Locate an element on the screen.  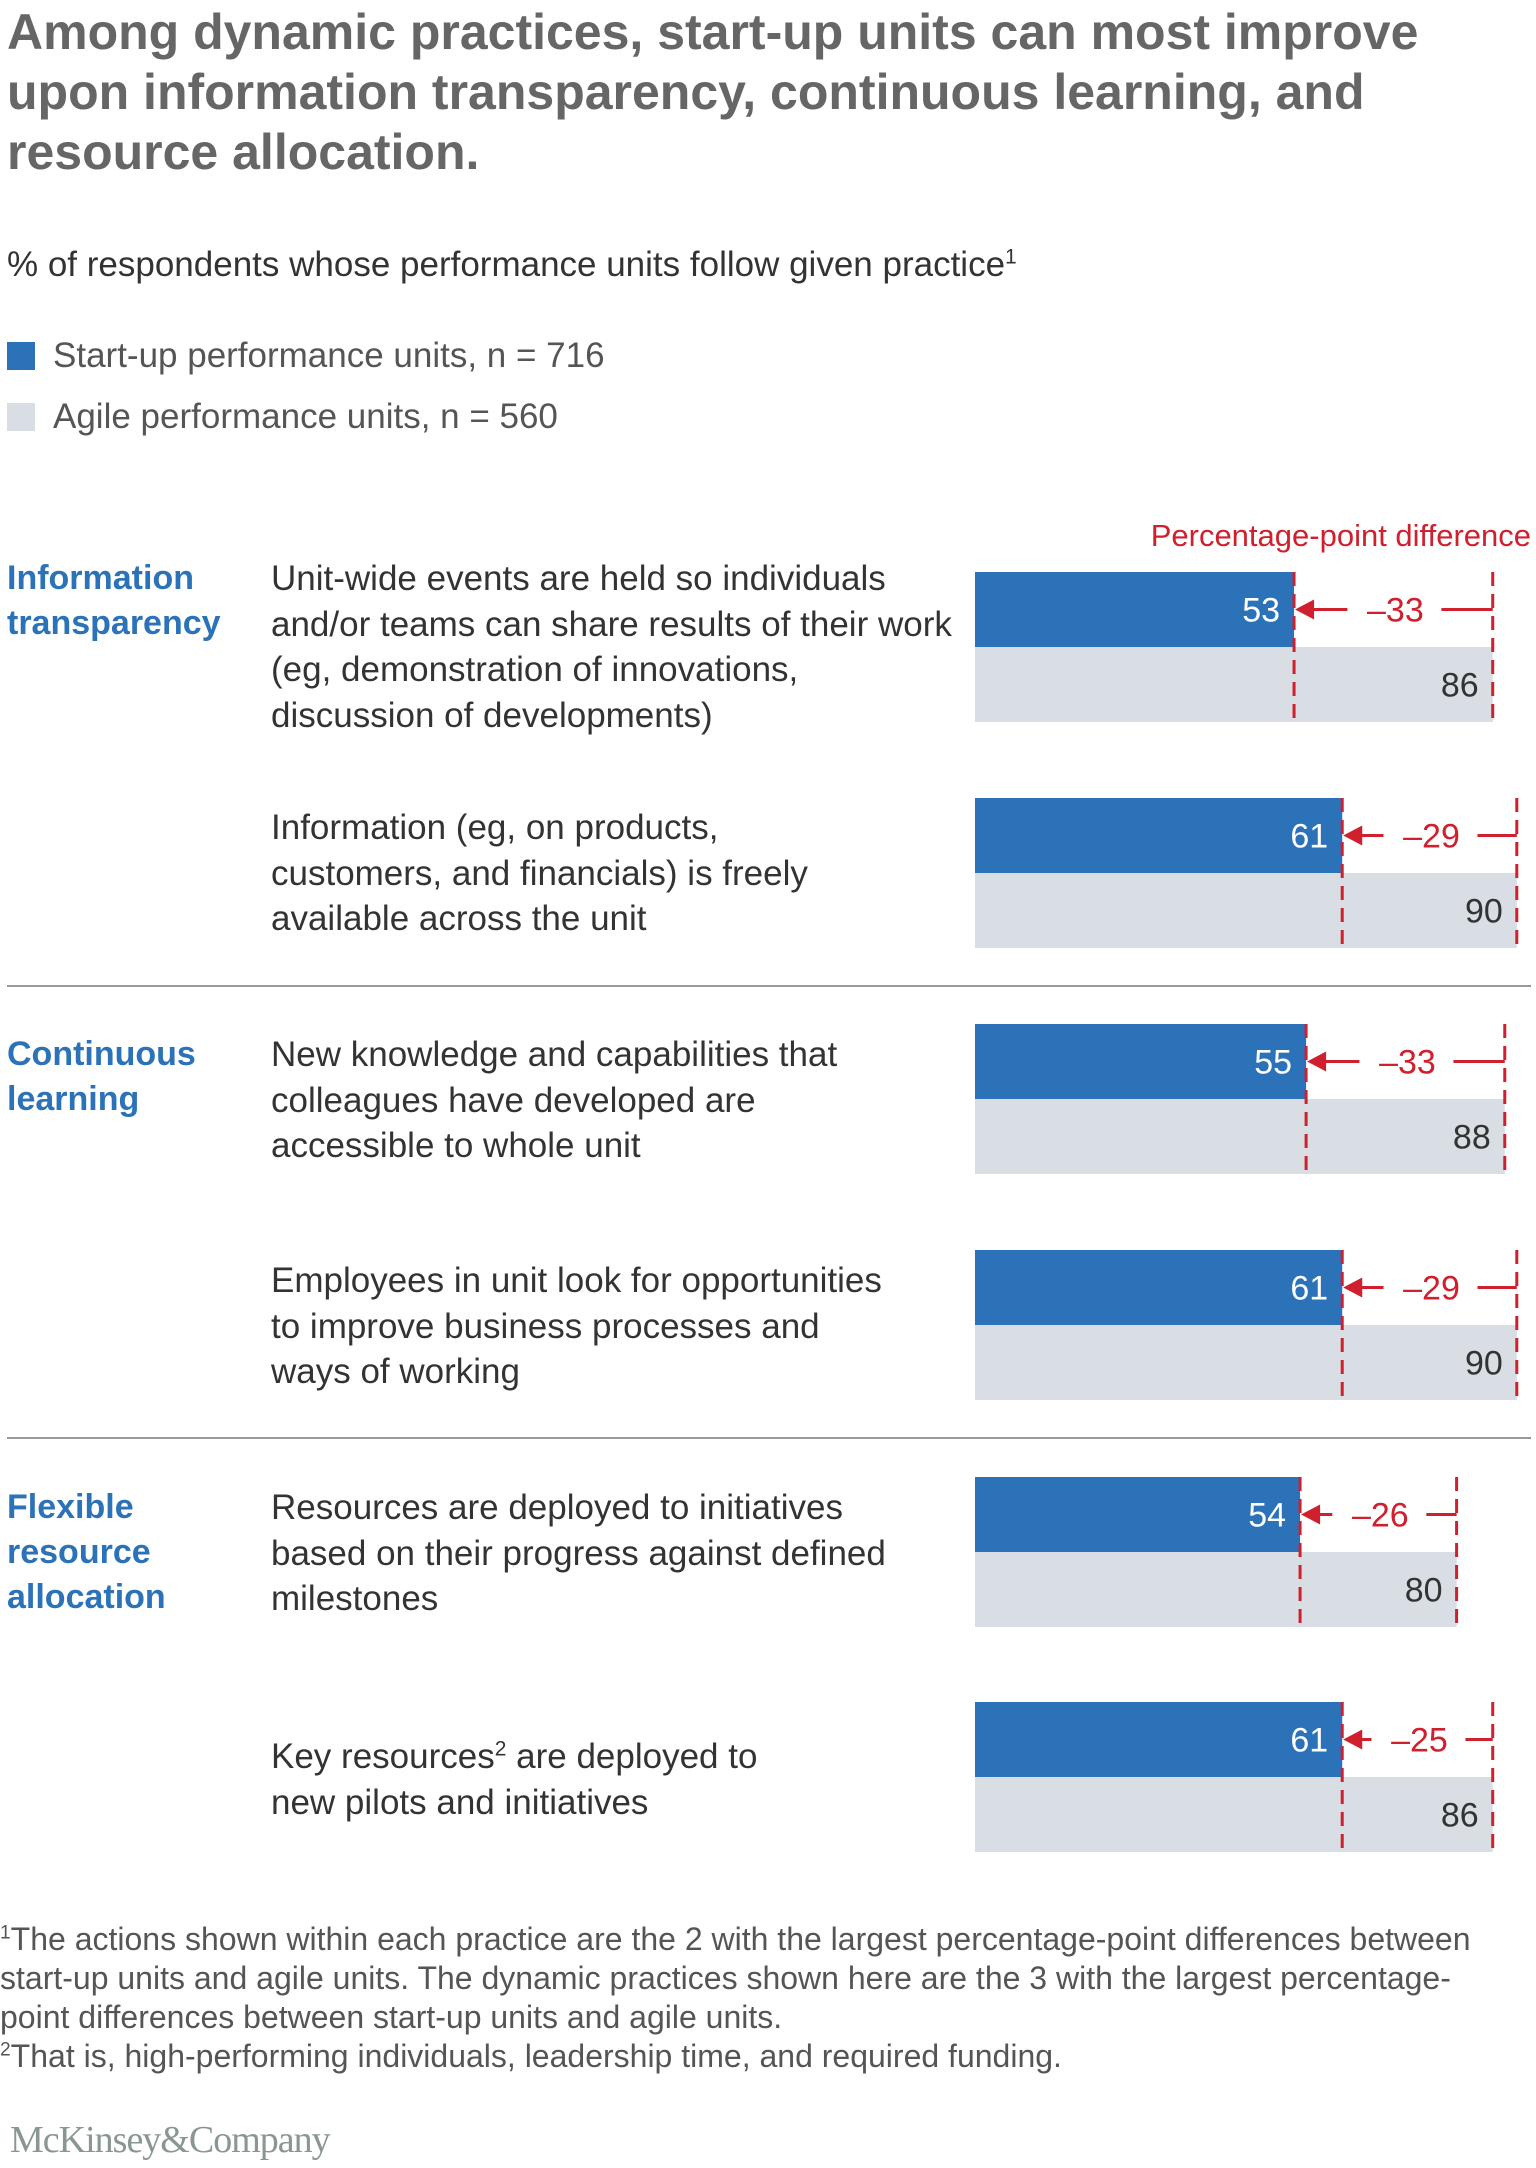
category-label: Flexible resource allocation is located at coordinates (86, 1552).